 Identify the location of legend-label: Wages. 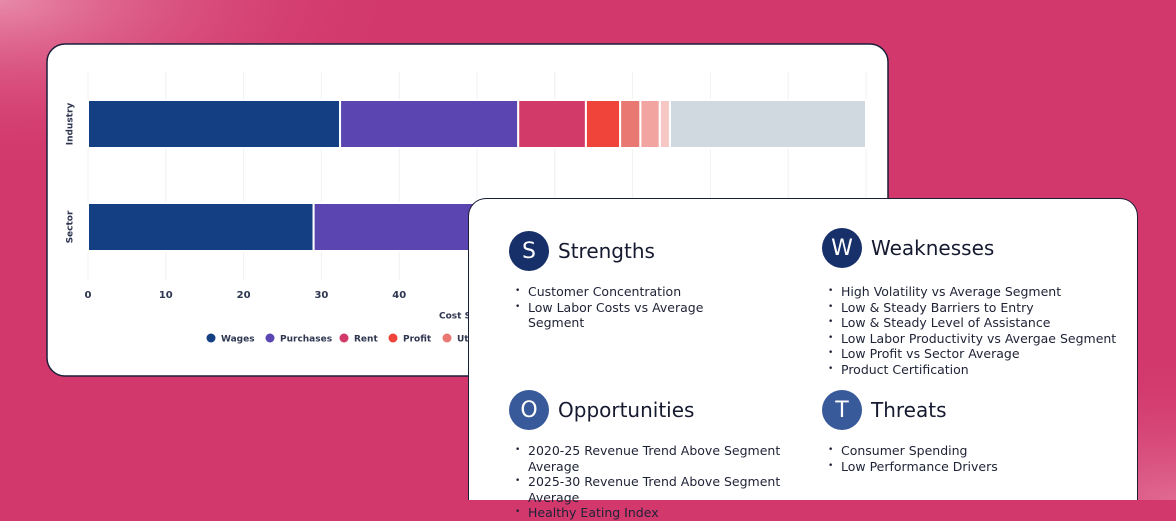
(238, 340).